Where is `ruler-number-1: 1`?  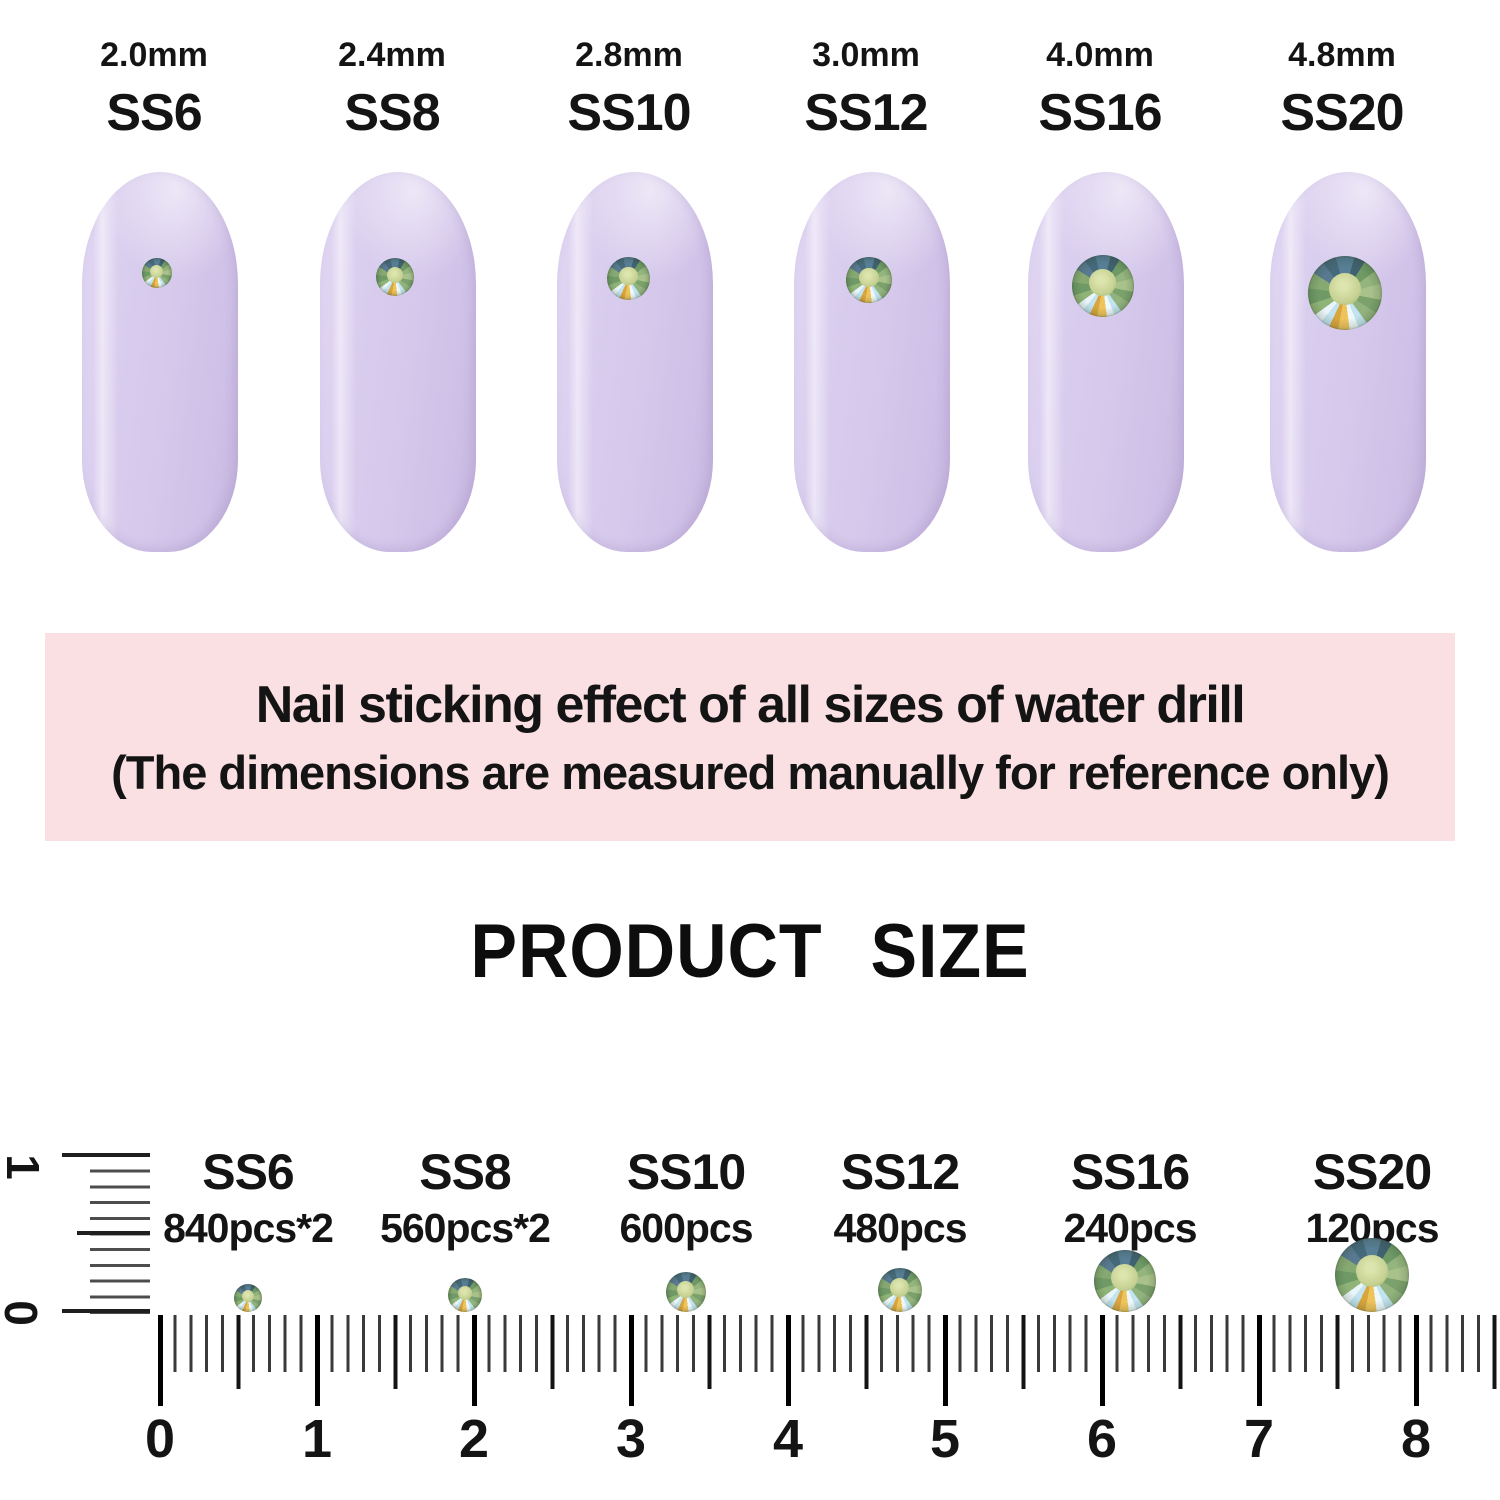
ruler-number-1: 1 is located at coordinates (317, 1439).